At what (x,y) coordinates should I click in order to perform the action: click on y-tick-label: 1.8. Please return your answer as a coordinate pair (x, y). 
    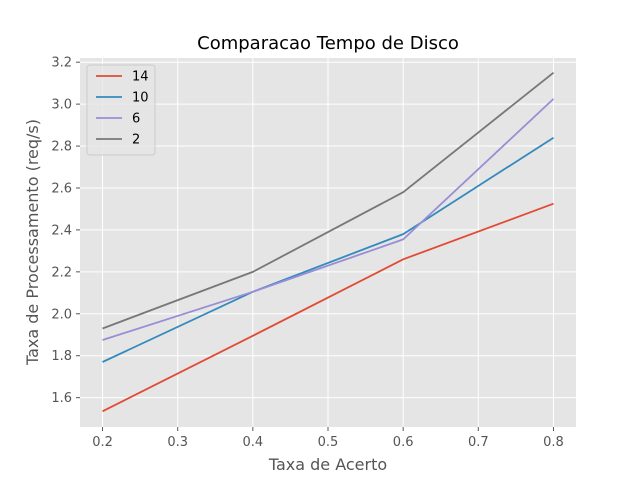
    Looking at the image, I should click on (61, 356).